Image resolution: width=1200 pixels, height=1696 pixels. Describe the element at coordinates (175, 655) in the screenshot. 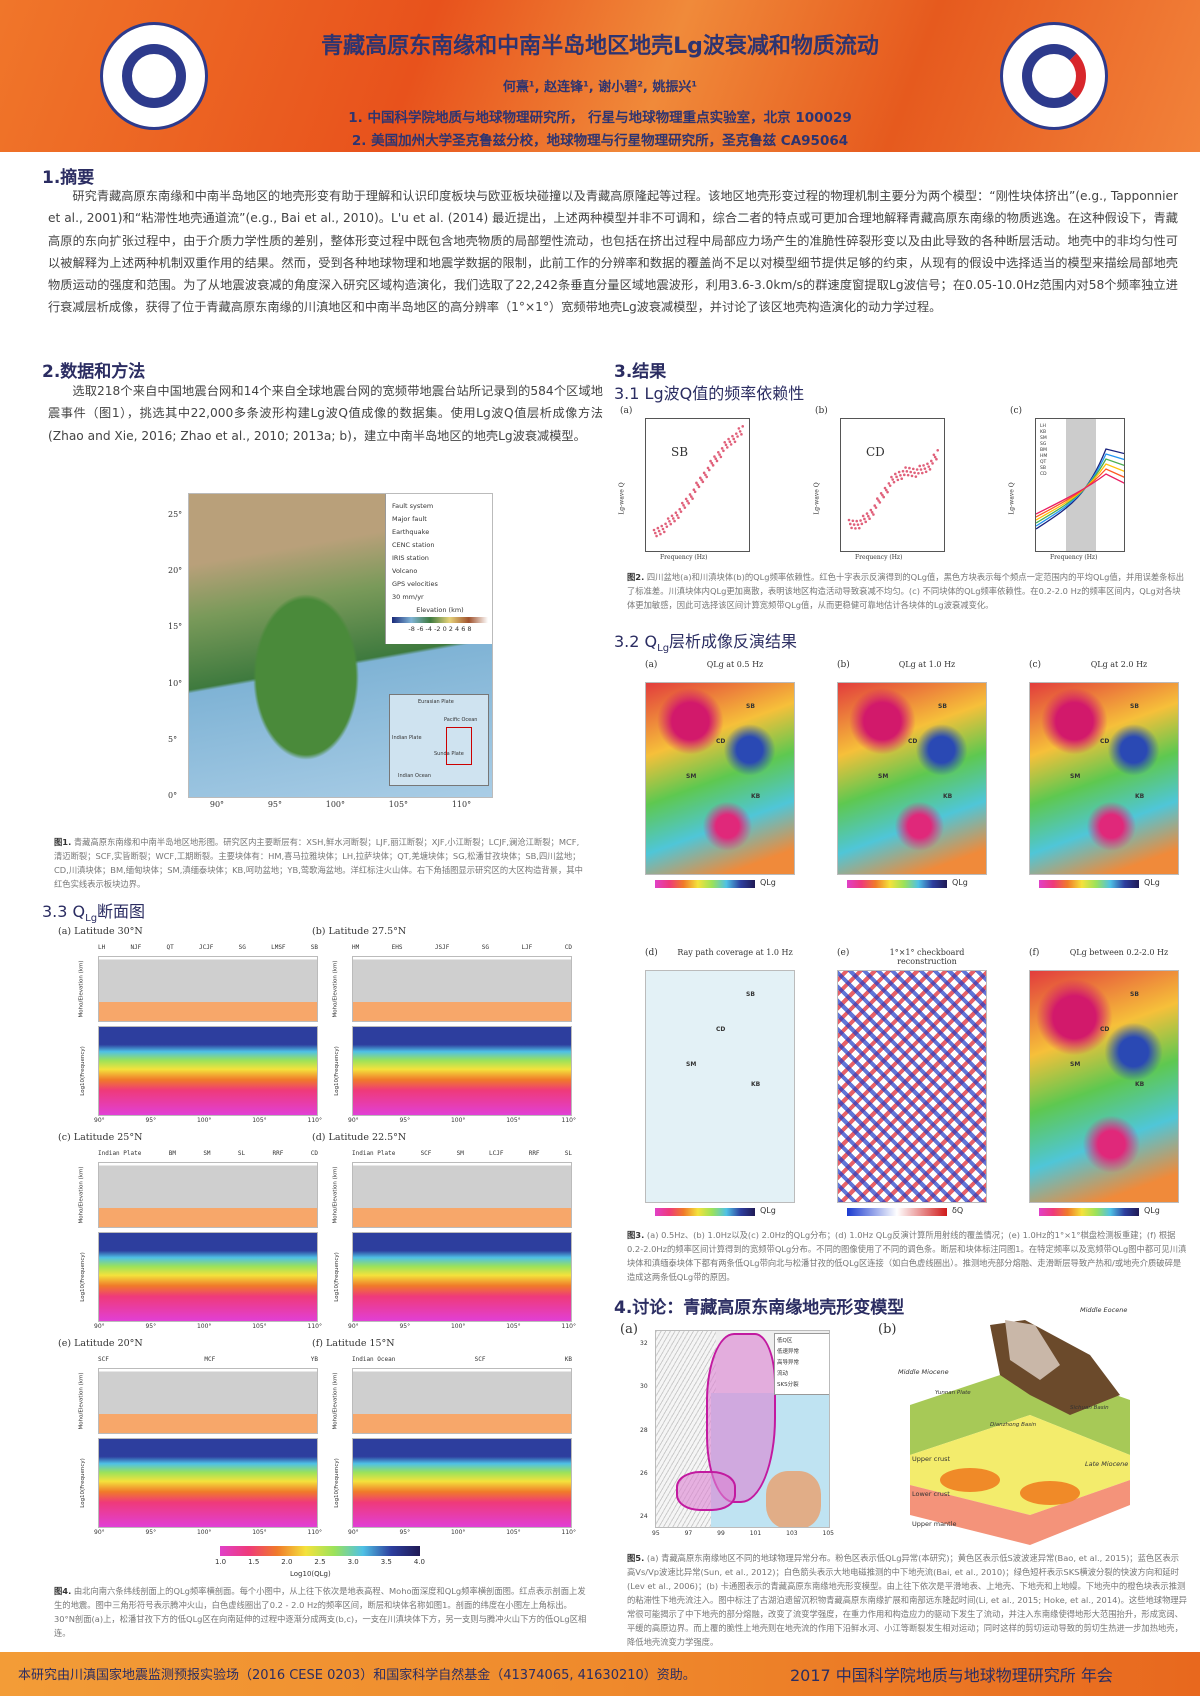

I see `figure-1-lat-ticks: 25° 20° 15° 10° 5° 0°` at that location.